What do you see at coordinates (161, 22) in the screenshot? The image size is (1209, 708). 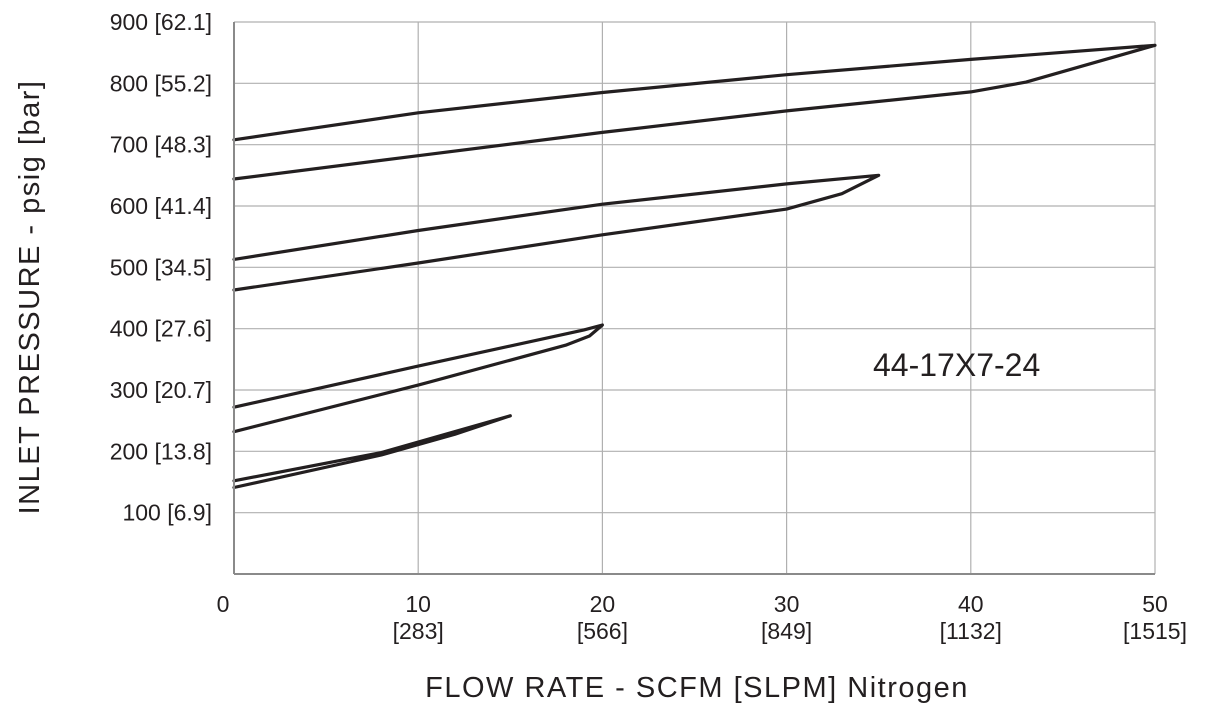 I see `y-tick-label: 900 [62.1]` at bounding box center [161, 22].